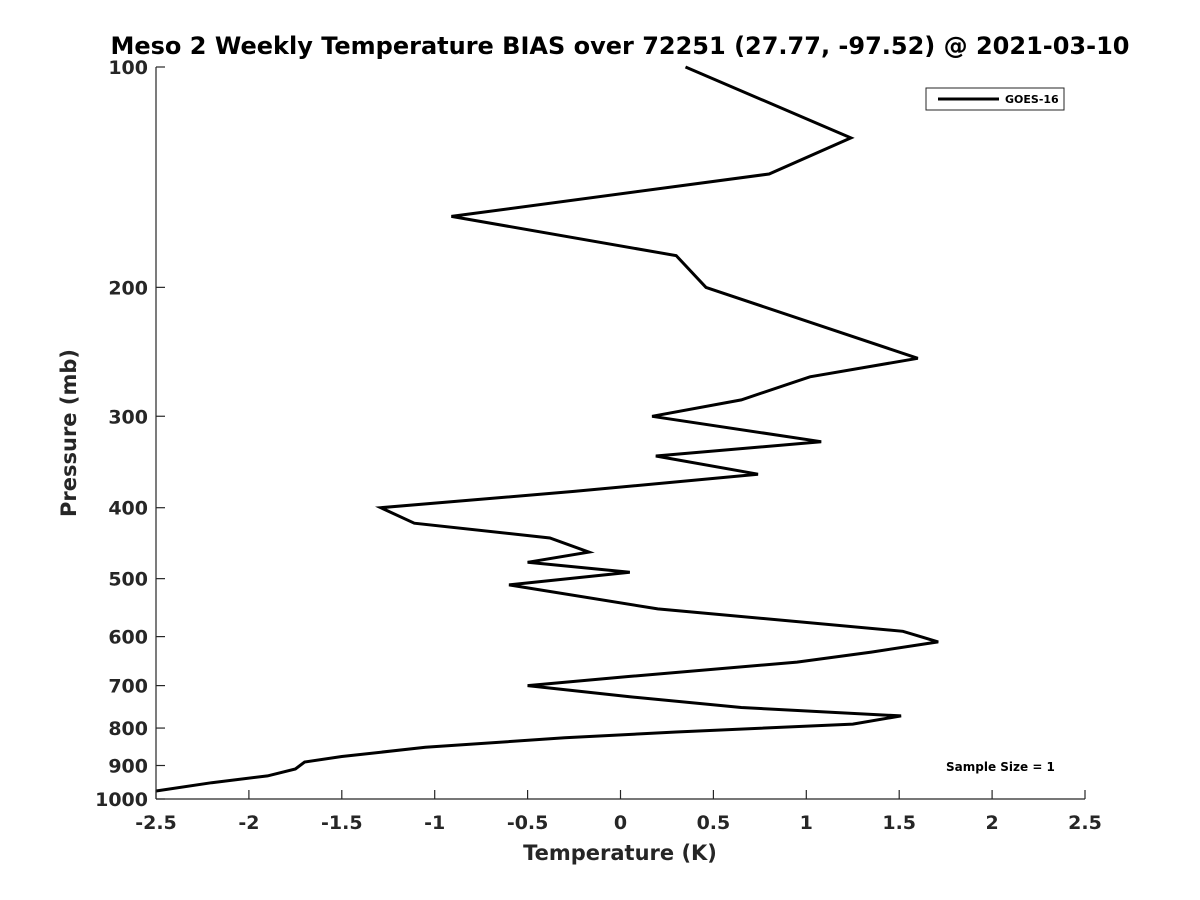 The width and height of the screenshot is (1200, 900). I want to click on y-tick-label: 700, so click(128, 687).